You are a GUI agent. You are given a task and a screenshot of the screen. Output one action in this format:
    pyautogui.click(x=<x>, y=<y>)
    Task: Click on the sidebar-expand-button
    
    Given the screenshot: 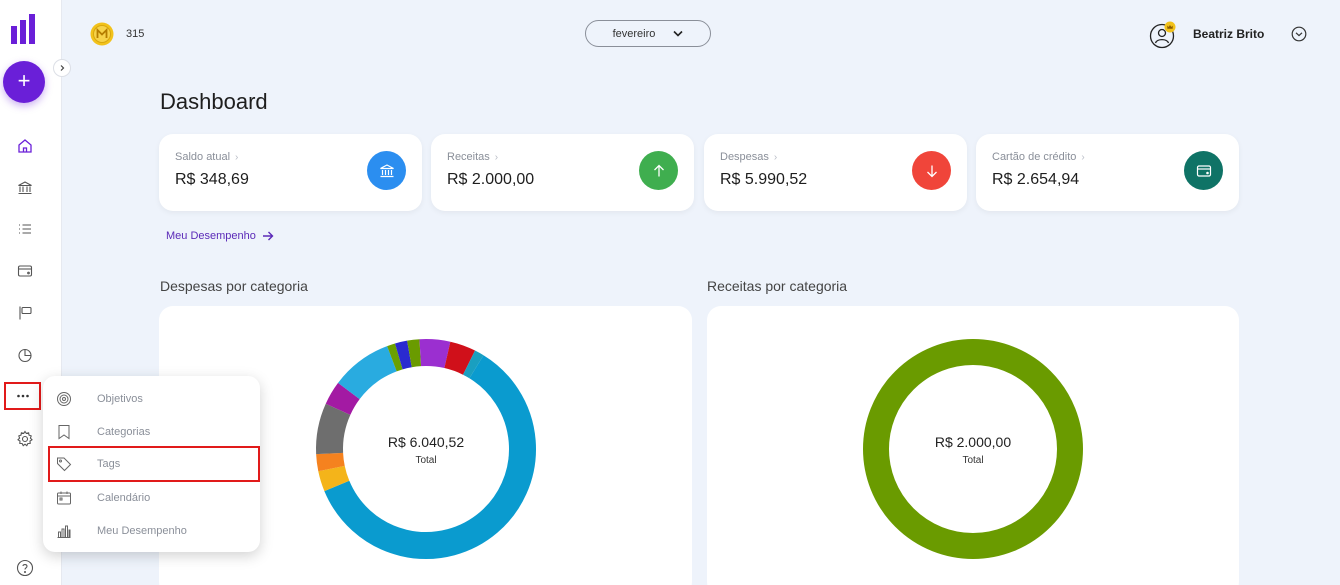 What is the action you would take?
    pyautogui.click(x=62, y=68)
    